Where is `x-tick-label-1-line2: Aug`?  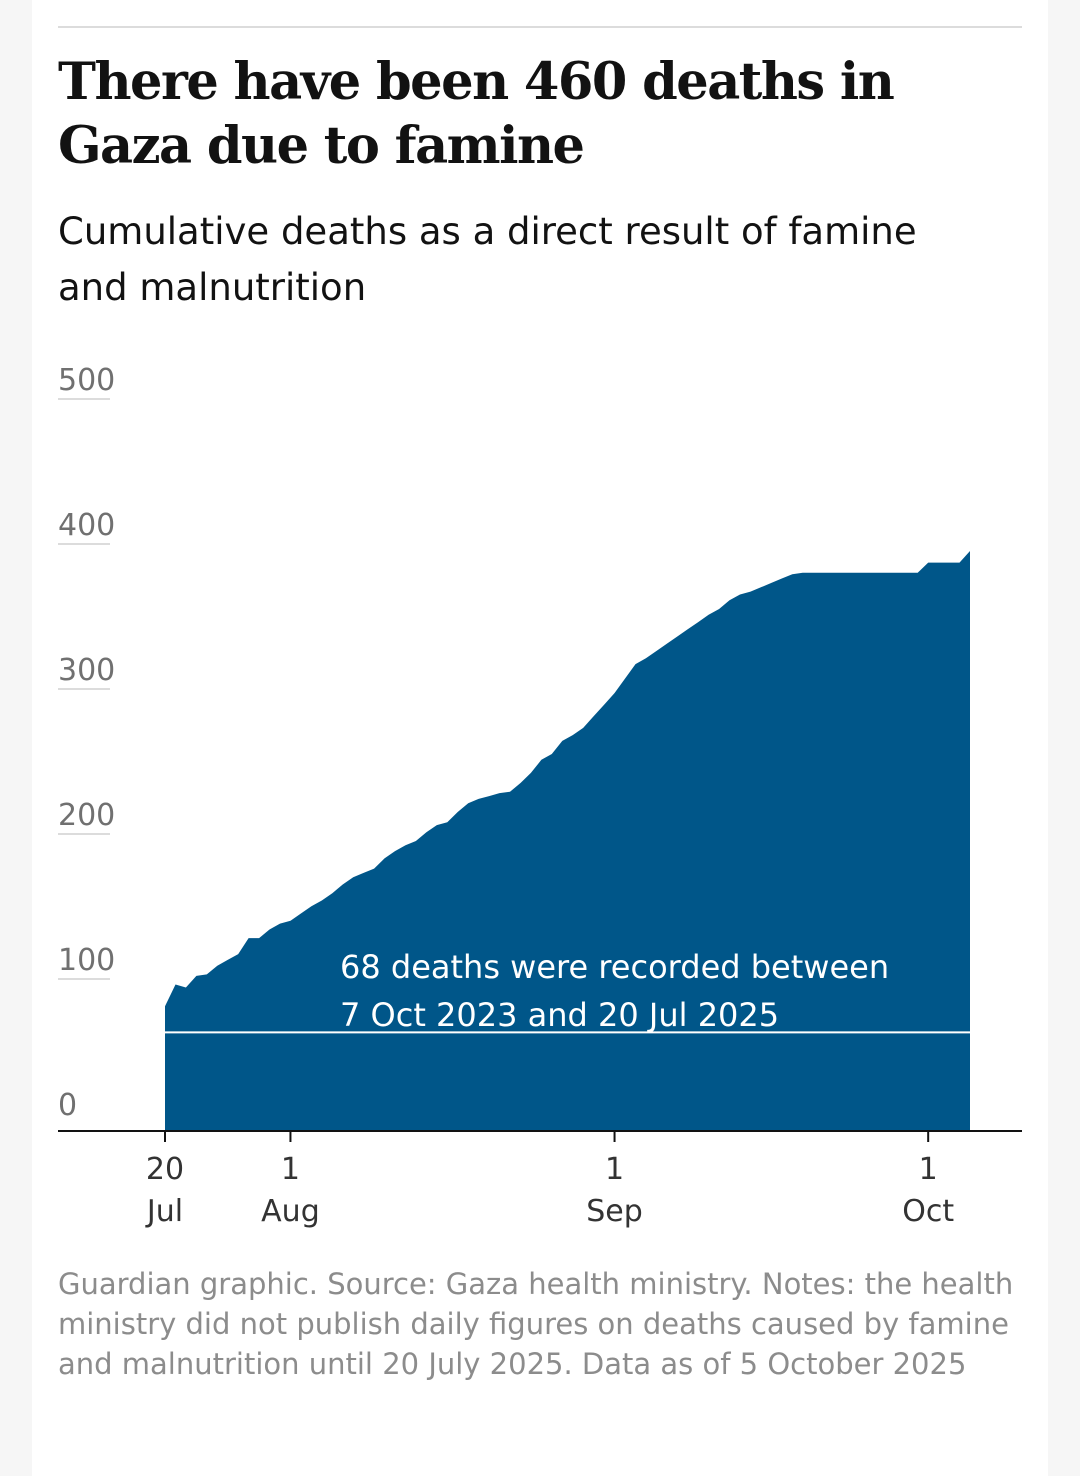
x-tick-label-1-line2: Aug is located at coordinates (290, 1211).